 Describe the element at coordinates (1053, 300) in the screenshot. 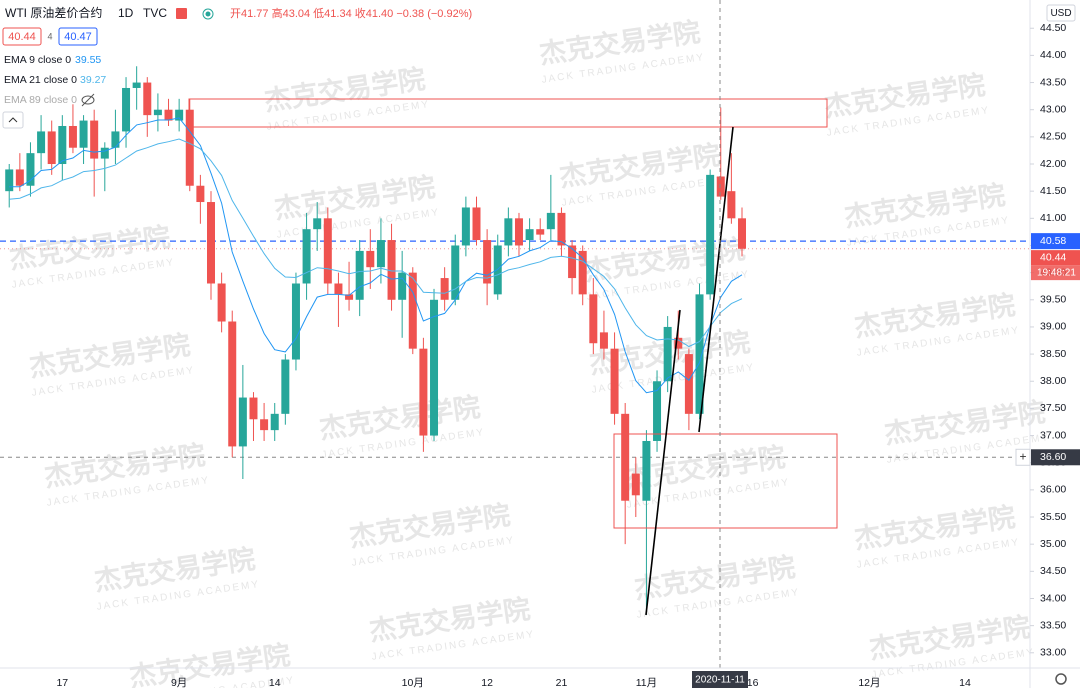

I see `y-tick-label: 39.50` at that location.